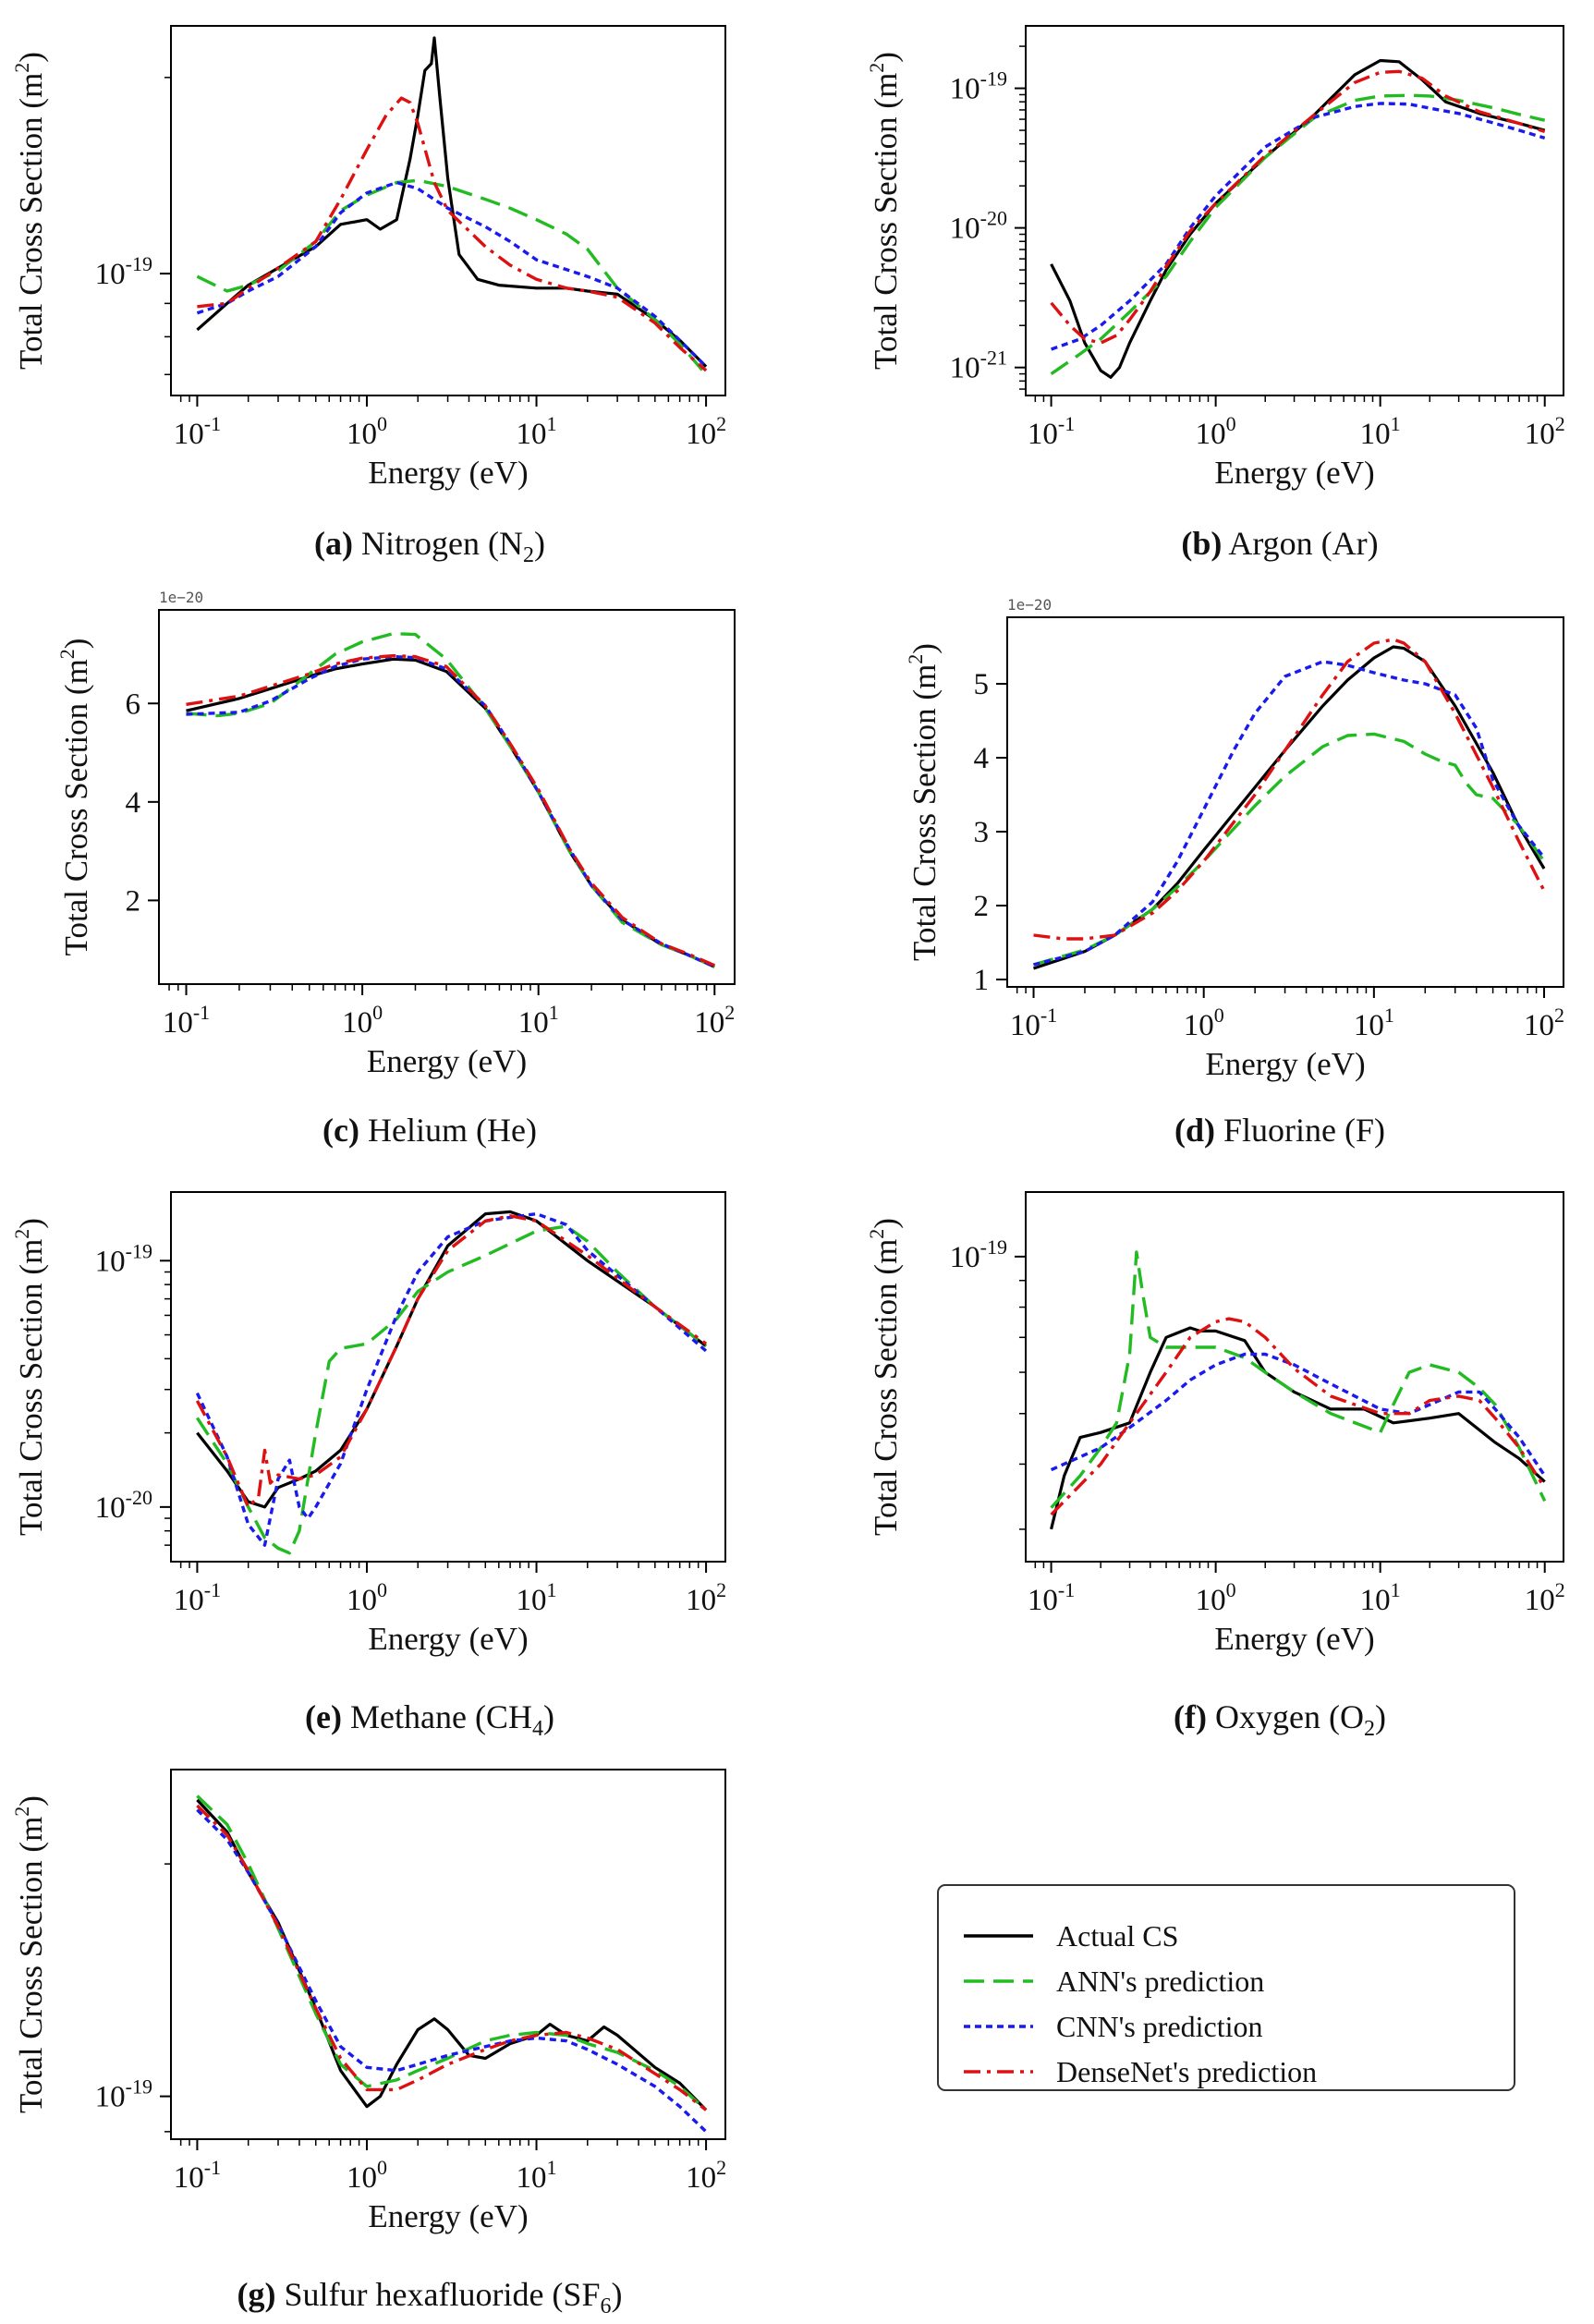  I want to click on y-tick-exp: -19, so click(139, 1250).